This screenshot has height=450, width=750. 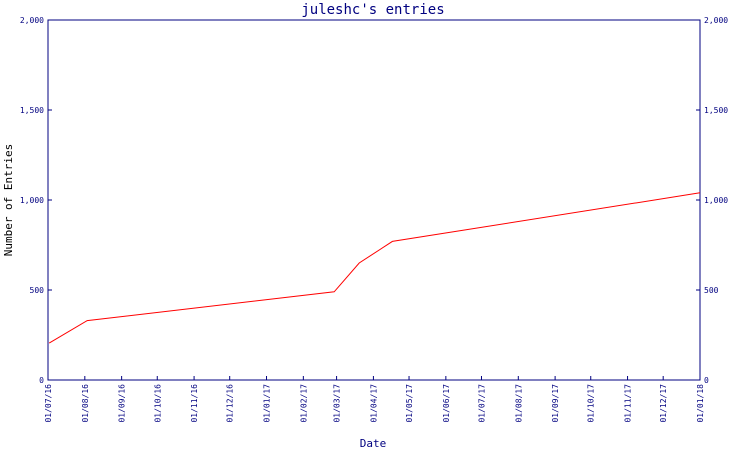 What do you see at coordinates (337, 403) in the screenshot?
I see `x-tick-label: 01/03/17` at bounding box center [337, 403].